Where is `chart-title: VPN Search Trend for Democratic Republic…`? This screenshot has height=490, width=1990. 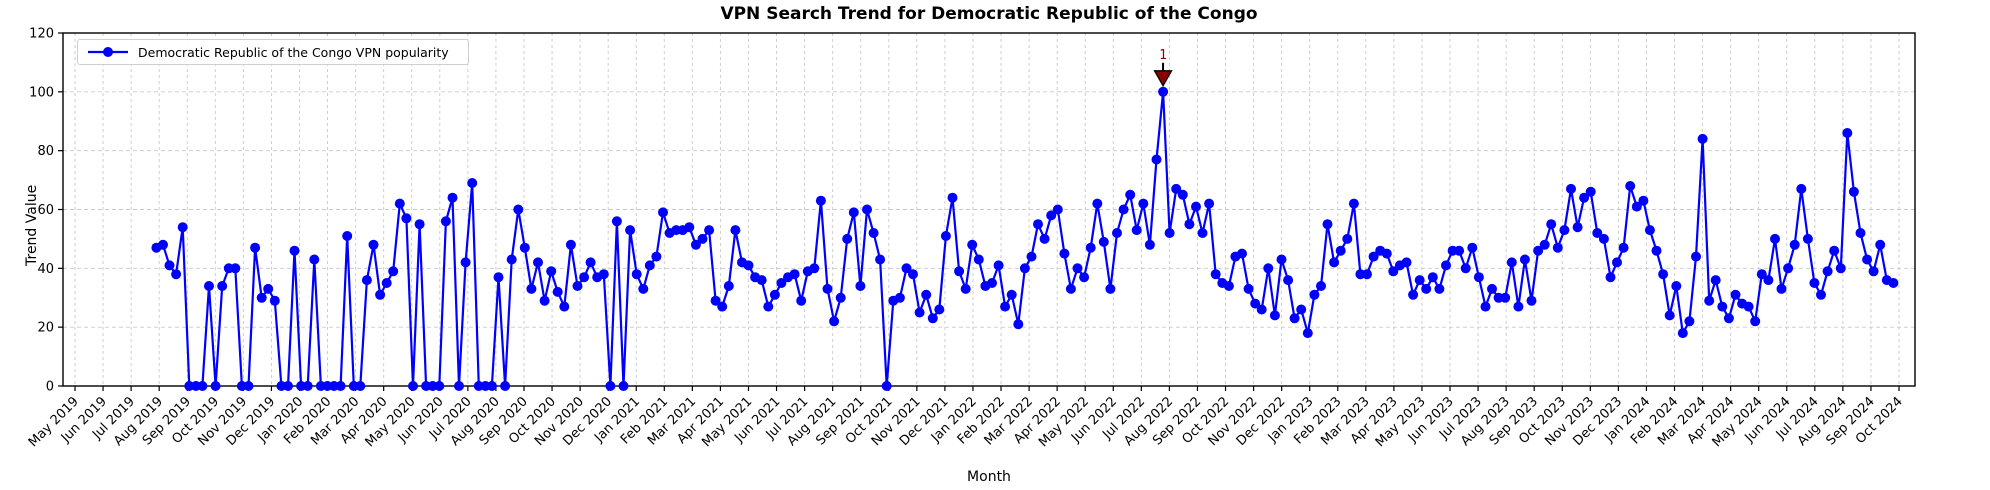
chart-title: VPN Search Trend for Democratic Republic… is located at coordinates (989, 14).